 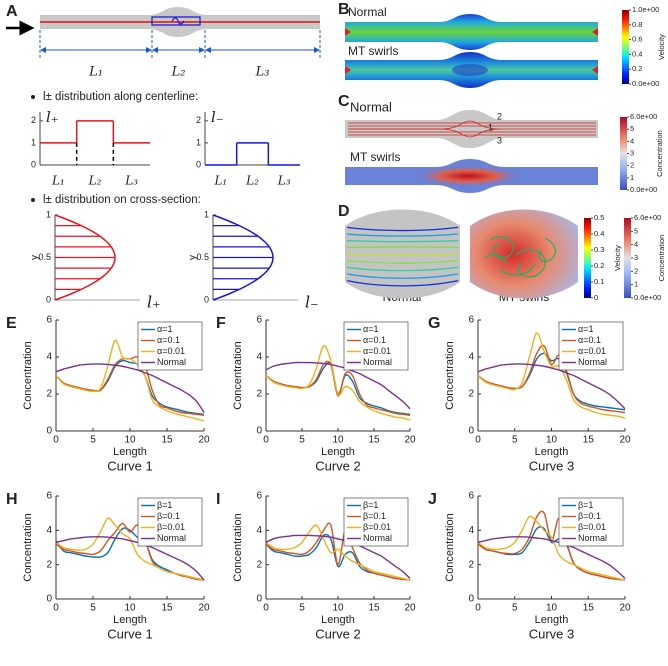 What do you see at coordinates (58, 181) in the screenshot?
I see `x-category: L₁` at bounding box center [58, 181].